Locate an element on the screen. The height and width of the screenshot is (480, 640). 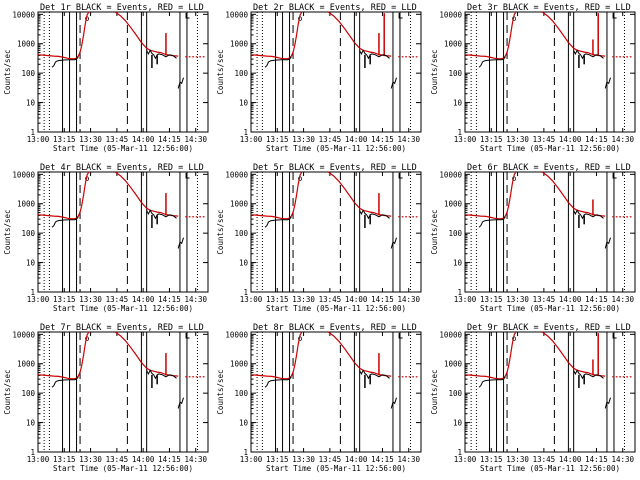
plot-title: Det 6r BLACK = Events, RED = LLD is located at coordinates (549, 168).